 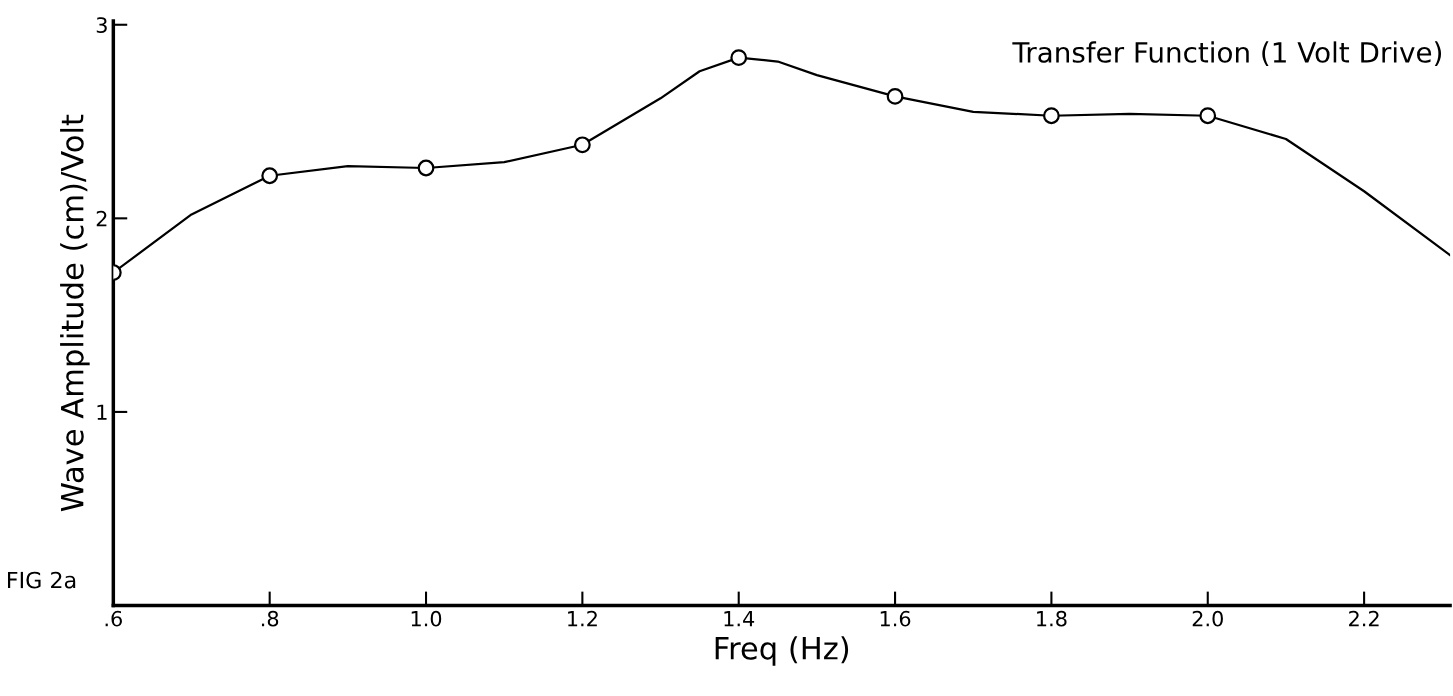 I want to click on y-tick-label: 2, so click(x=101, y=218).